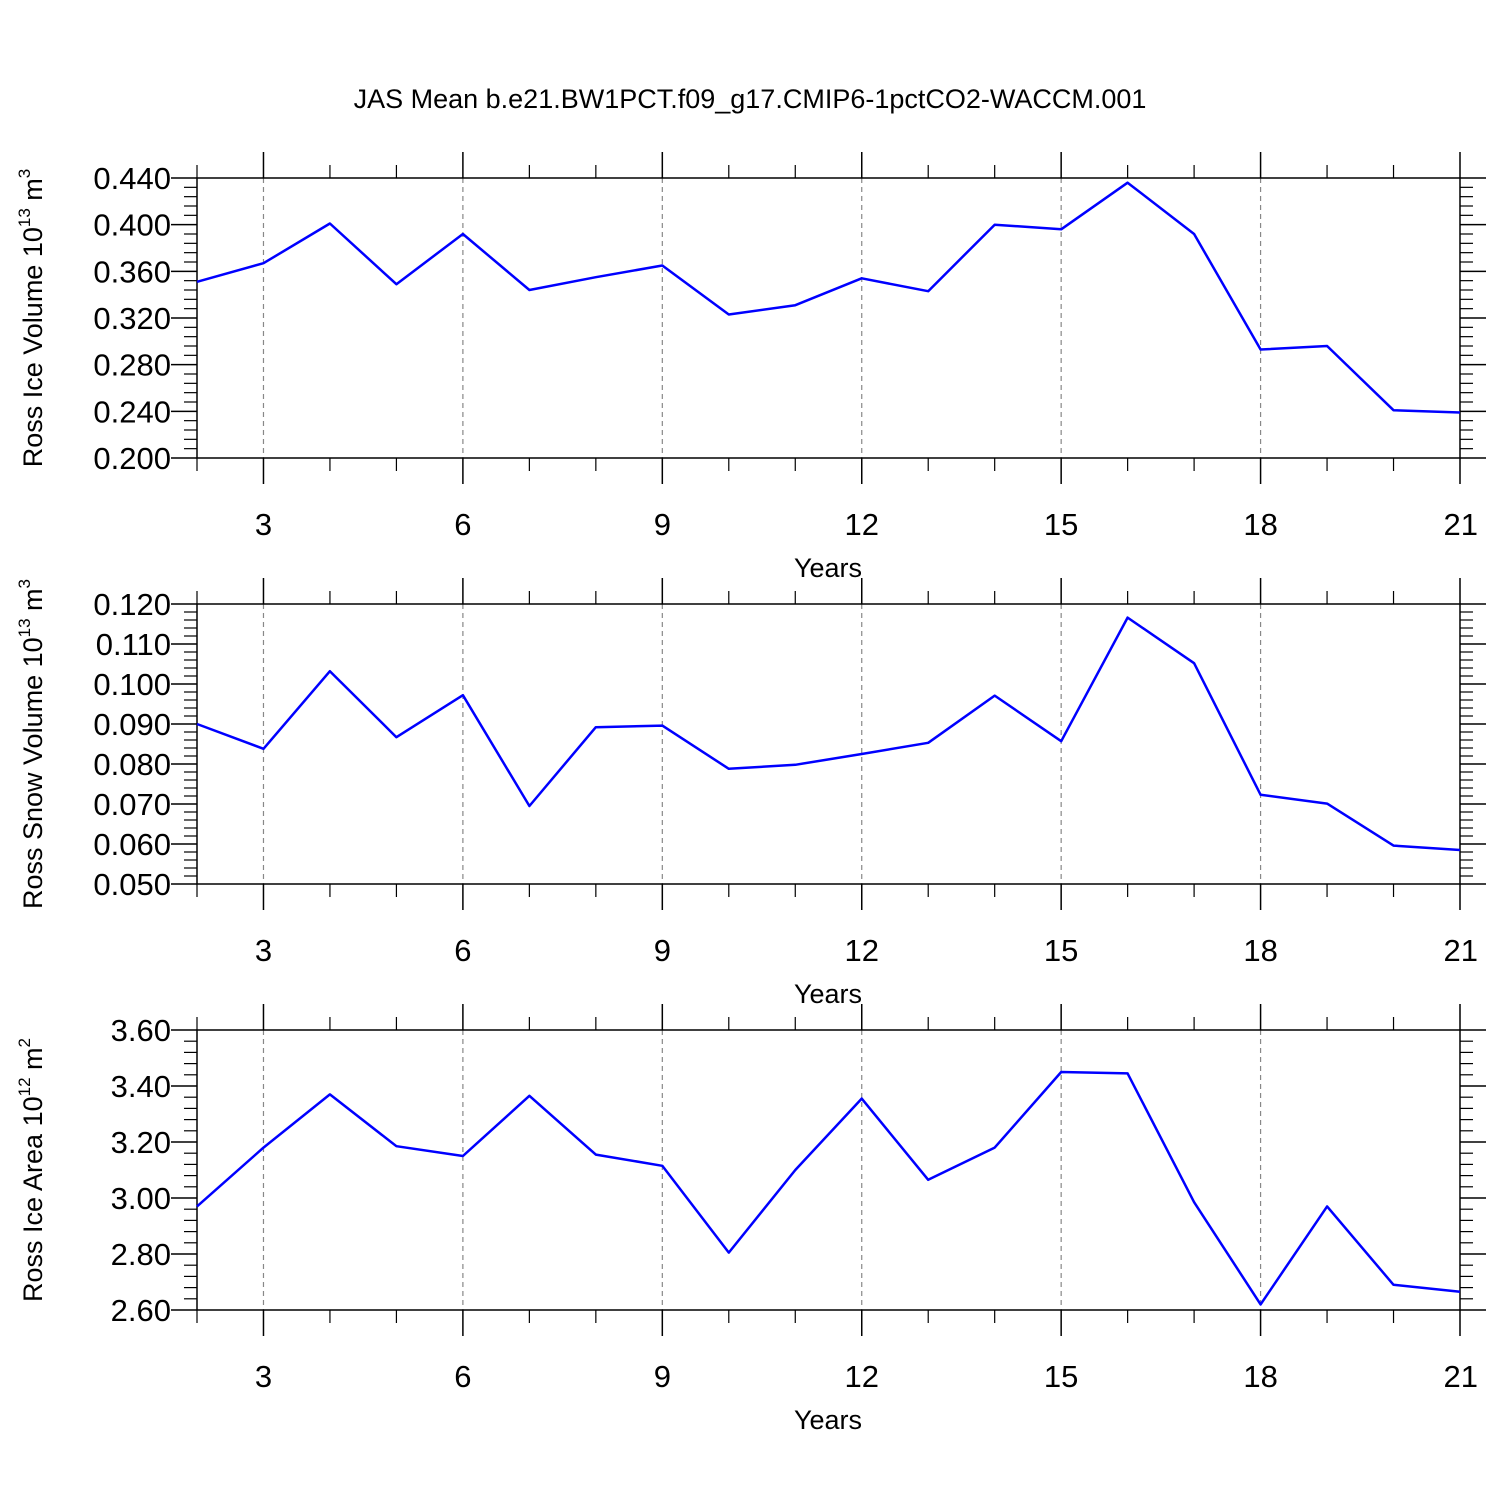 The height and width of the screenshot is (1500, 1500). I want to click on y-tick-label: 0.240, so click(132, 411).